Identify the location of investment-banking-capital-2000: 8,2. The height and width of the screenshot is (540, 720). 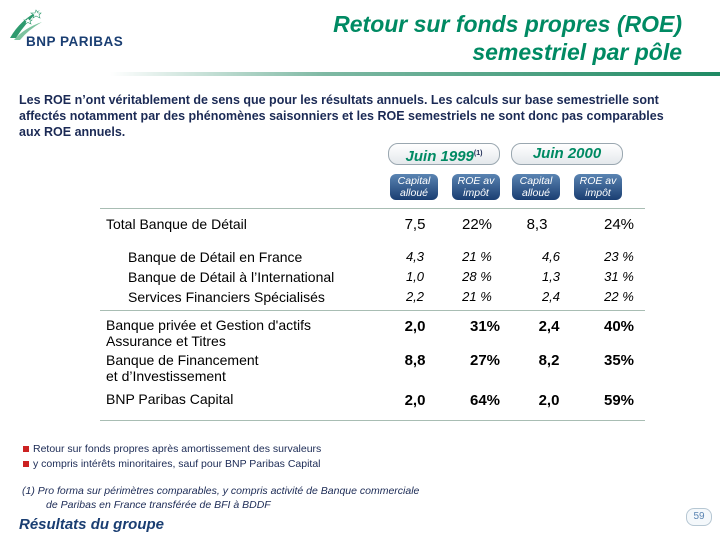
(549, 360).